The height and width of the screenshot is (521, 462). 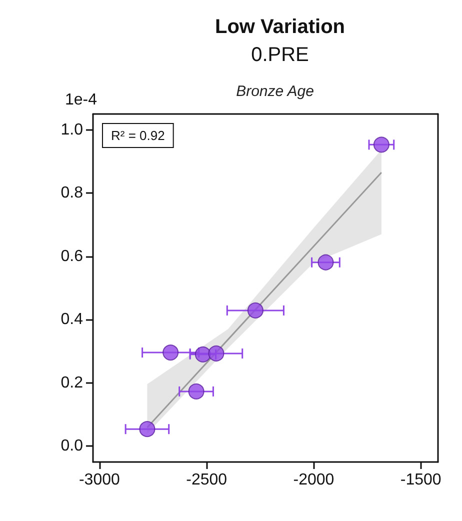 What do you see at coordinates (72, 319) in the screenshot?
I see `y-tick-label: 0.4` at bounding box center [72, 319].